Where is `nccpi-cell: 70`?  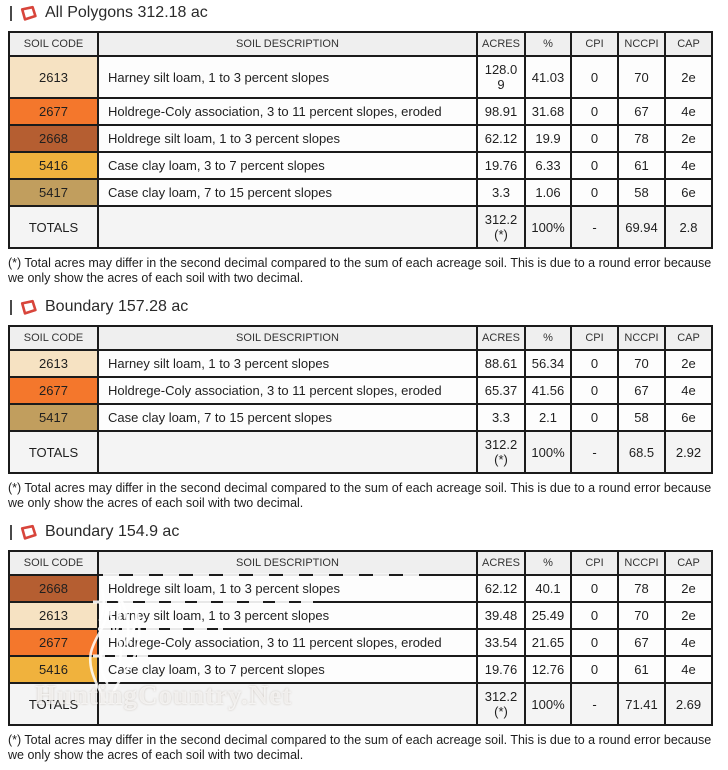
nccpi-cell: 70 is located at coordinates (641, 615).